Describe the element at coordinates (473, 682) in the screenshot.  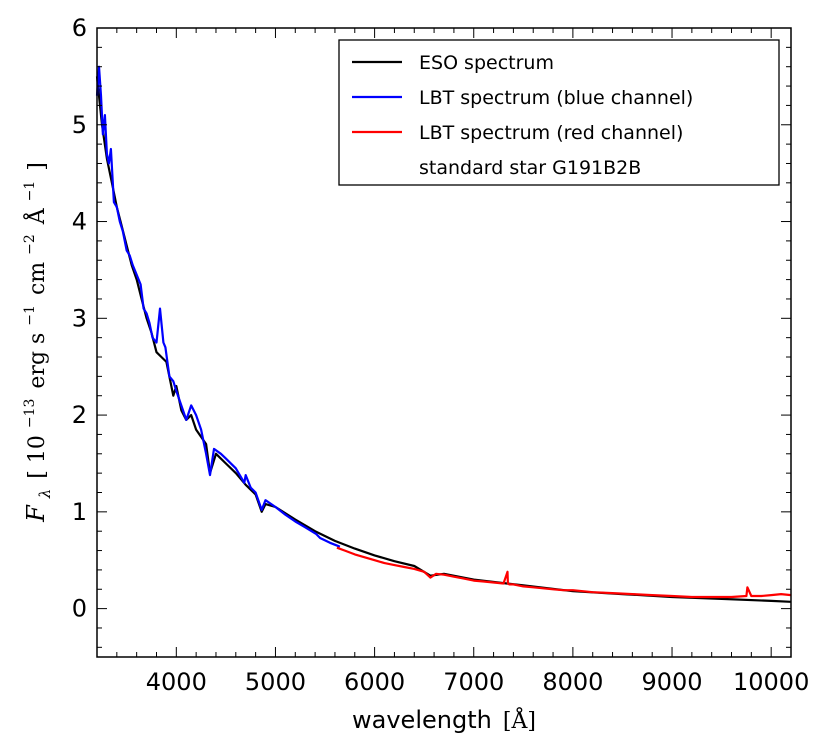
I see `x-tick-label: 7000` at that location.